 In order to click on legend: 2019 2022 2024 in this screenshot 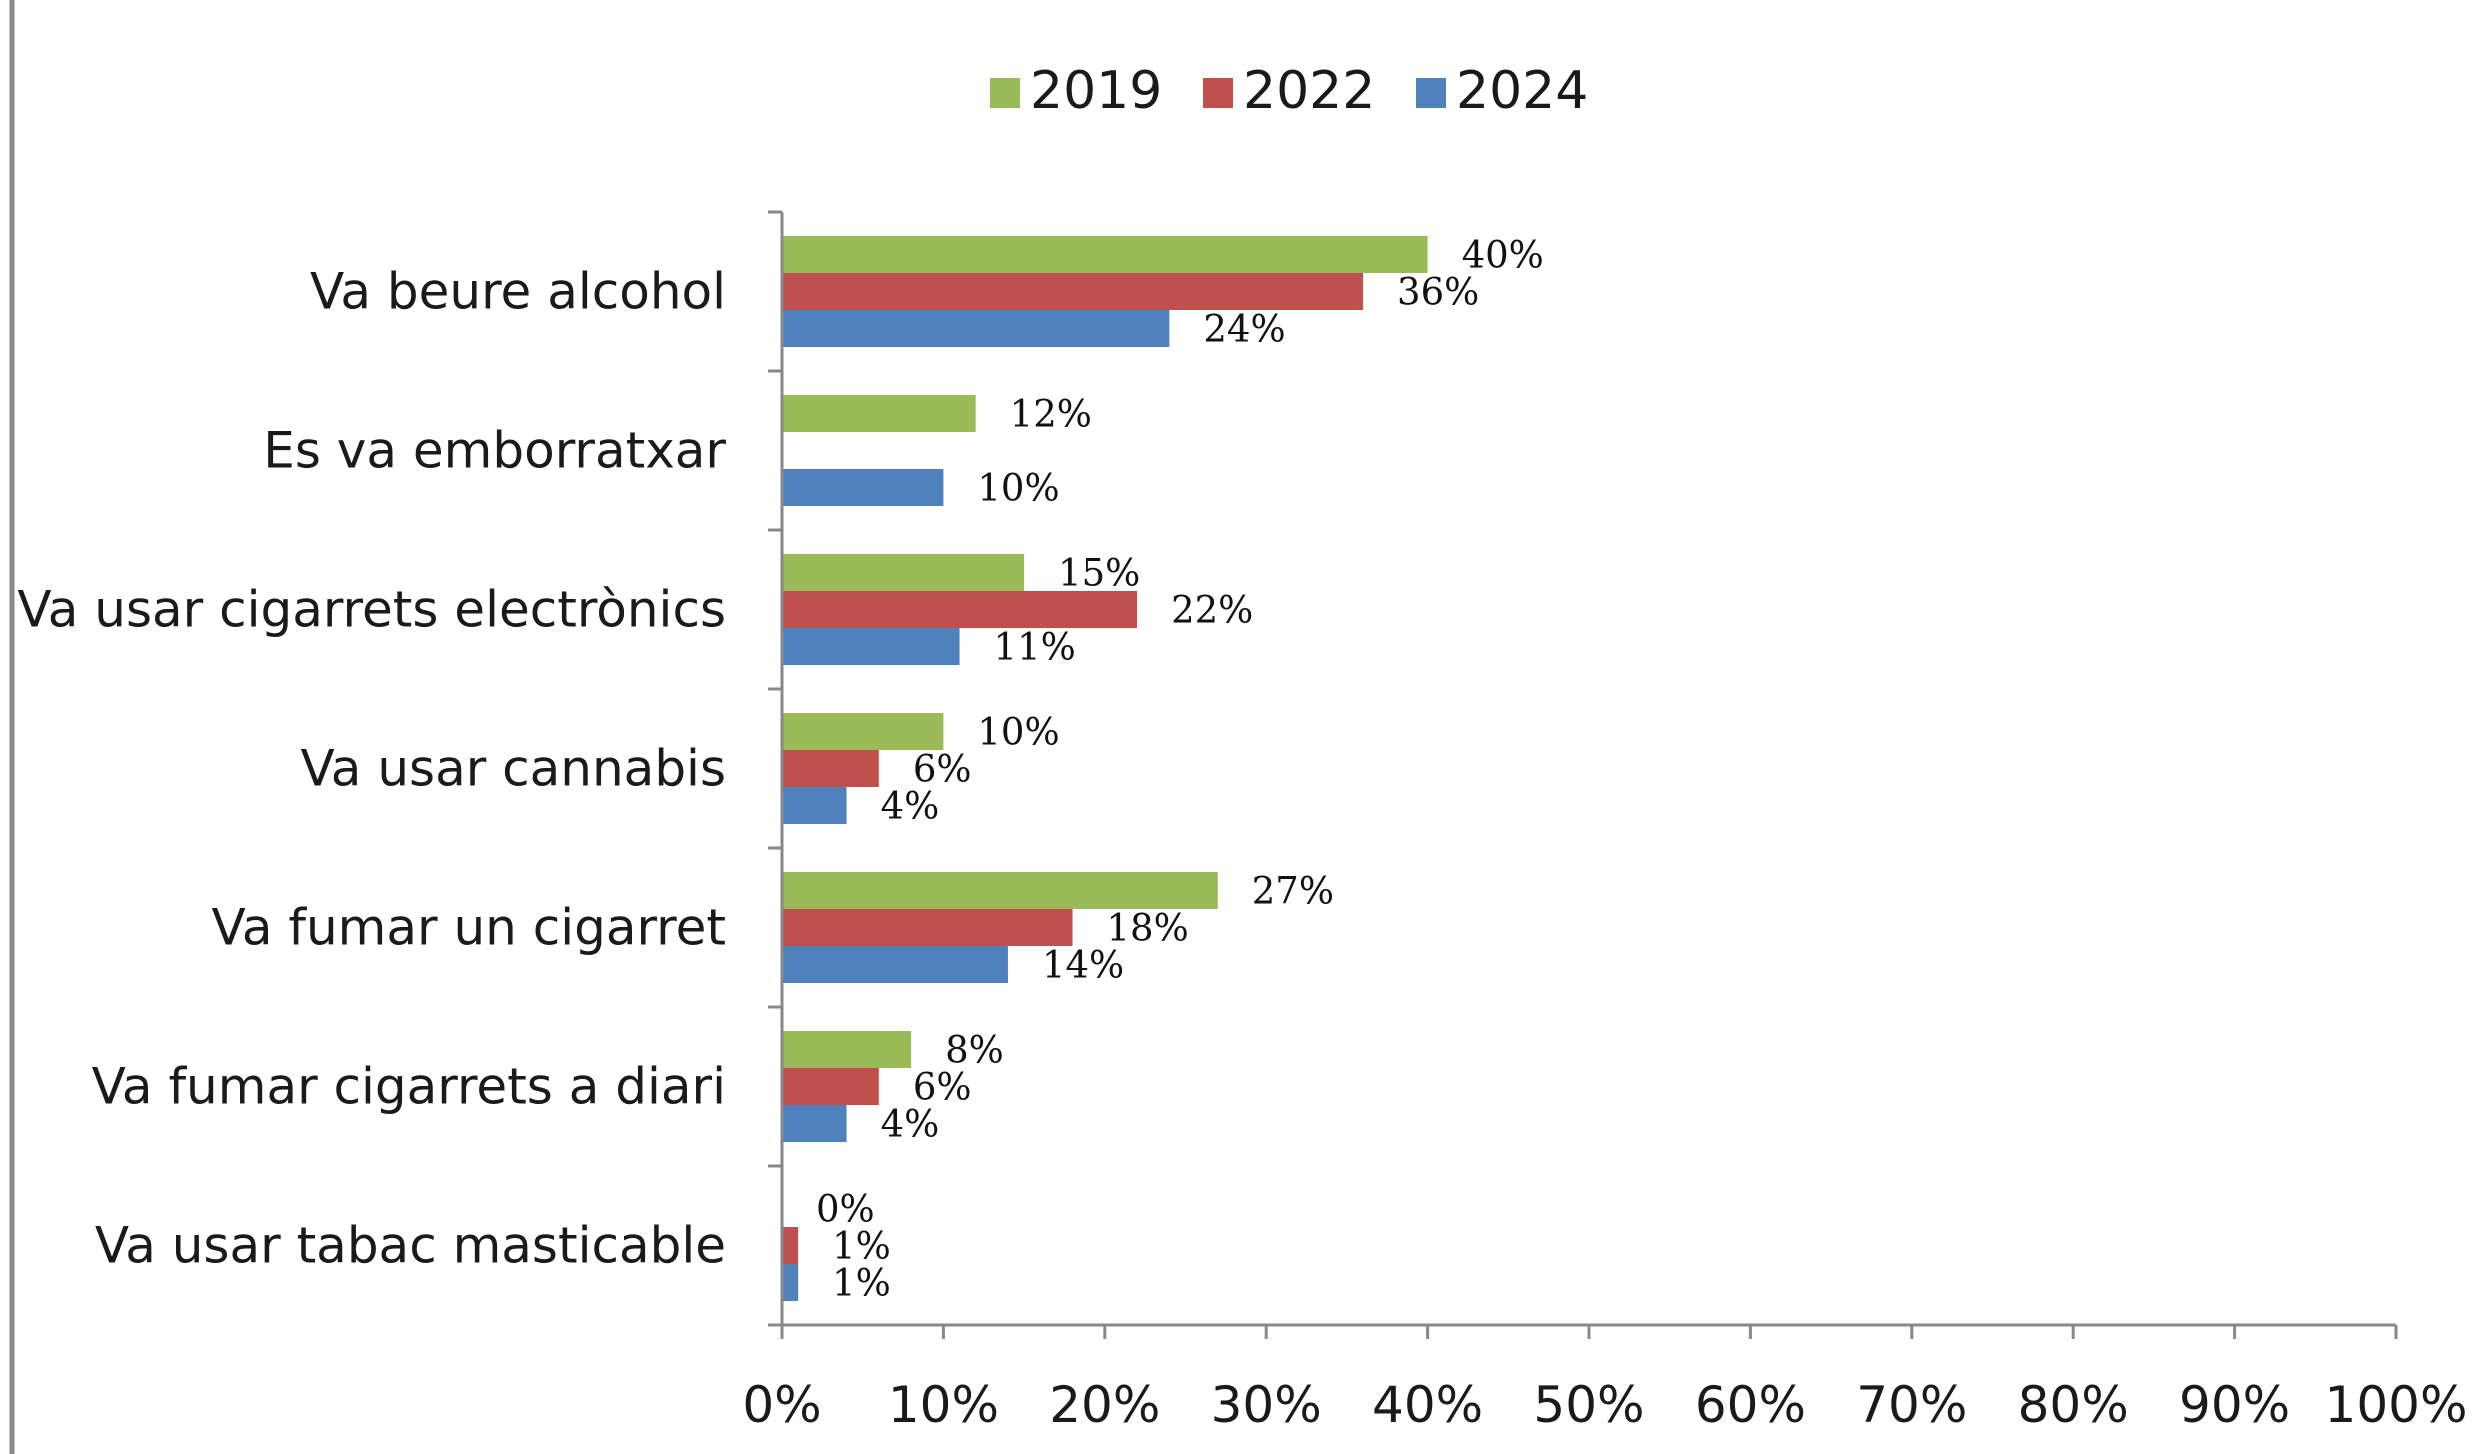, I will do `click(1289, 91)`.